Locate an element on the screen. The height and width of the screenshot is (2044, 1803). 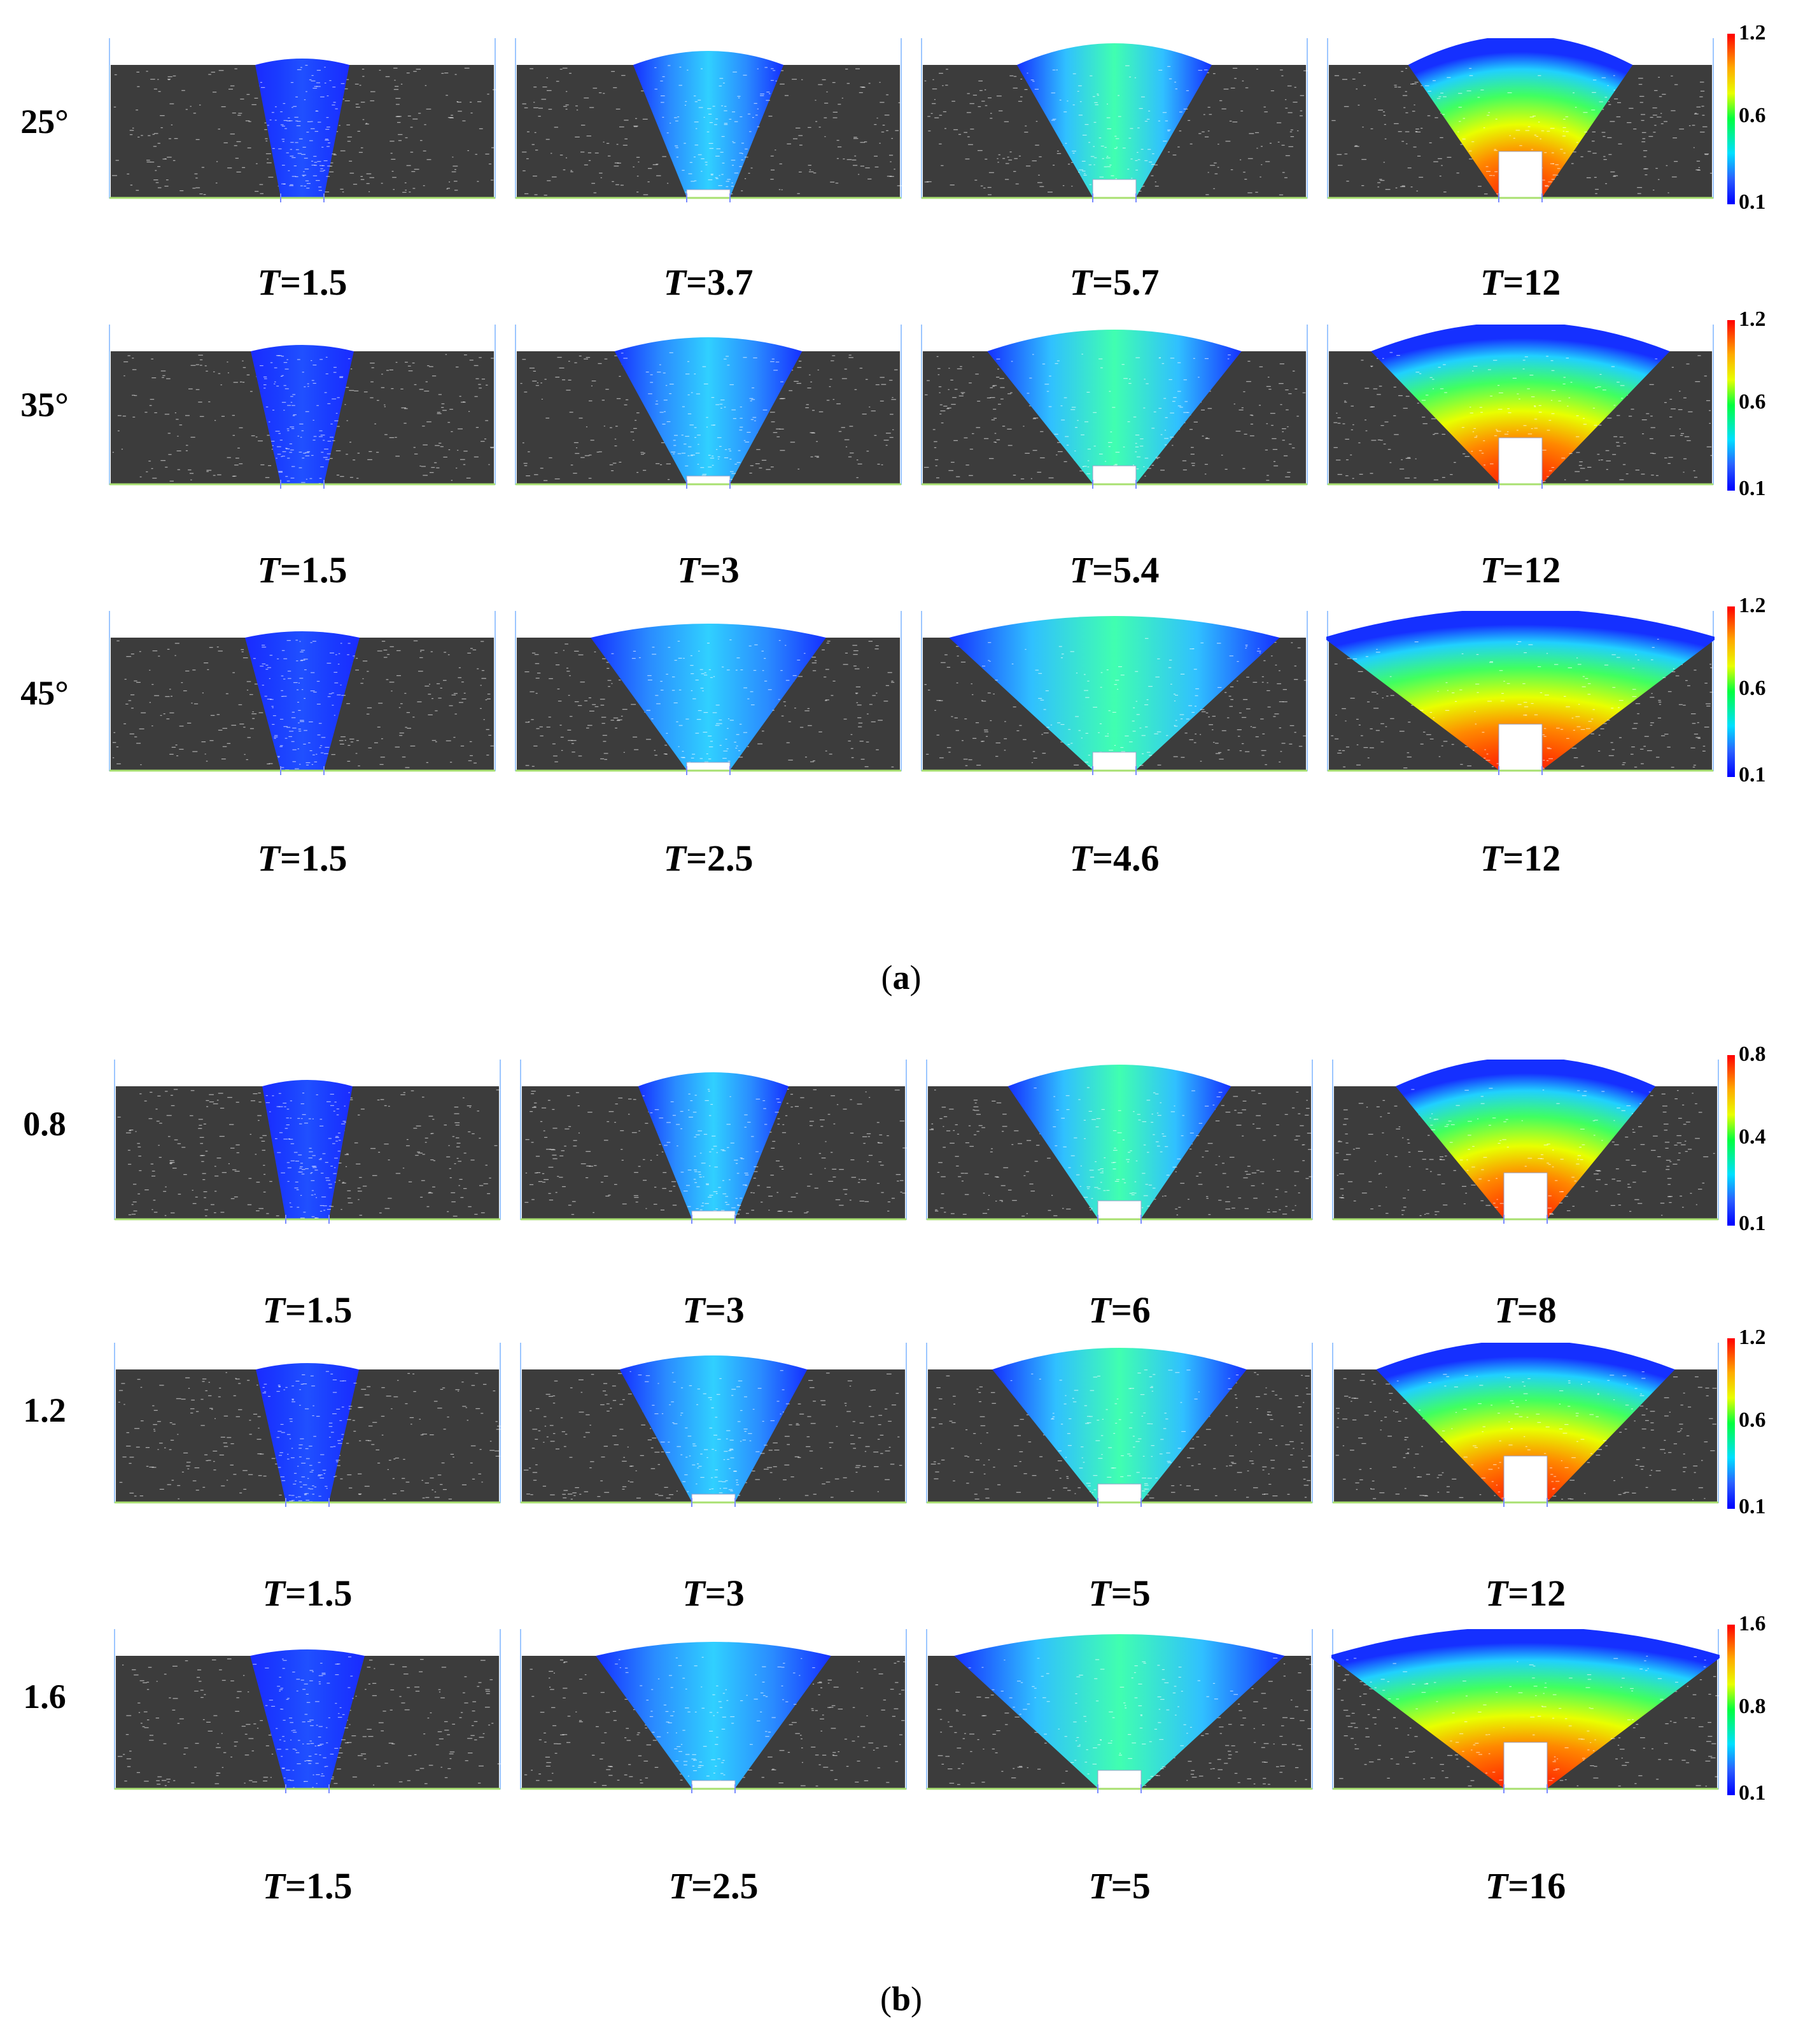
time-label: T=6 is located at coordinates (1119, 1310).